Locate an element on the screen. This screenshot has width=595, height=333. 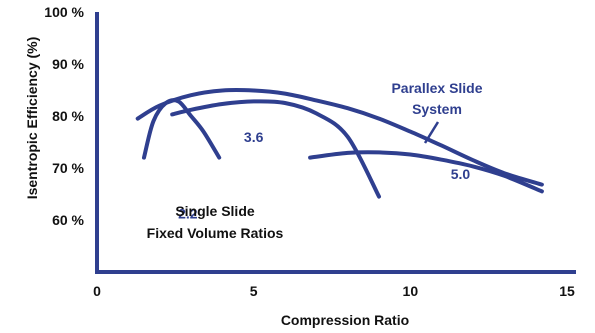
curve-label-3-6: 3.6 is located at coordinates (254, 137).